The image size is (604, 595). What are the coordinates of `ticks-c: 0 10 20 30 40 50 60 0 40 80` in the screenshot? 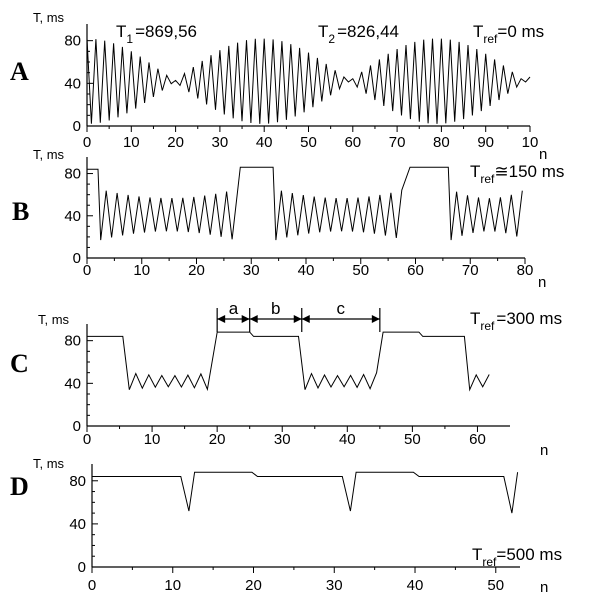 It's located at (274, 390).